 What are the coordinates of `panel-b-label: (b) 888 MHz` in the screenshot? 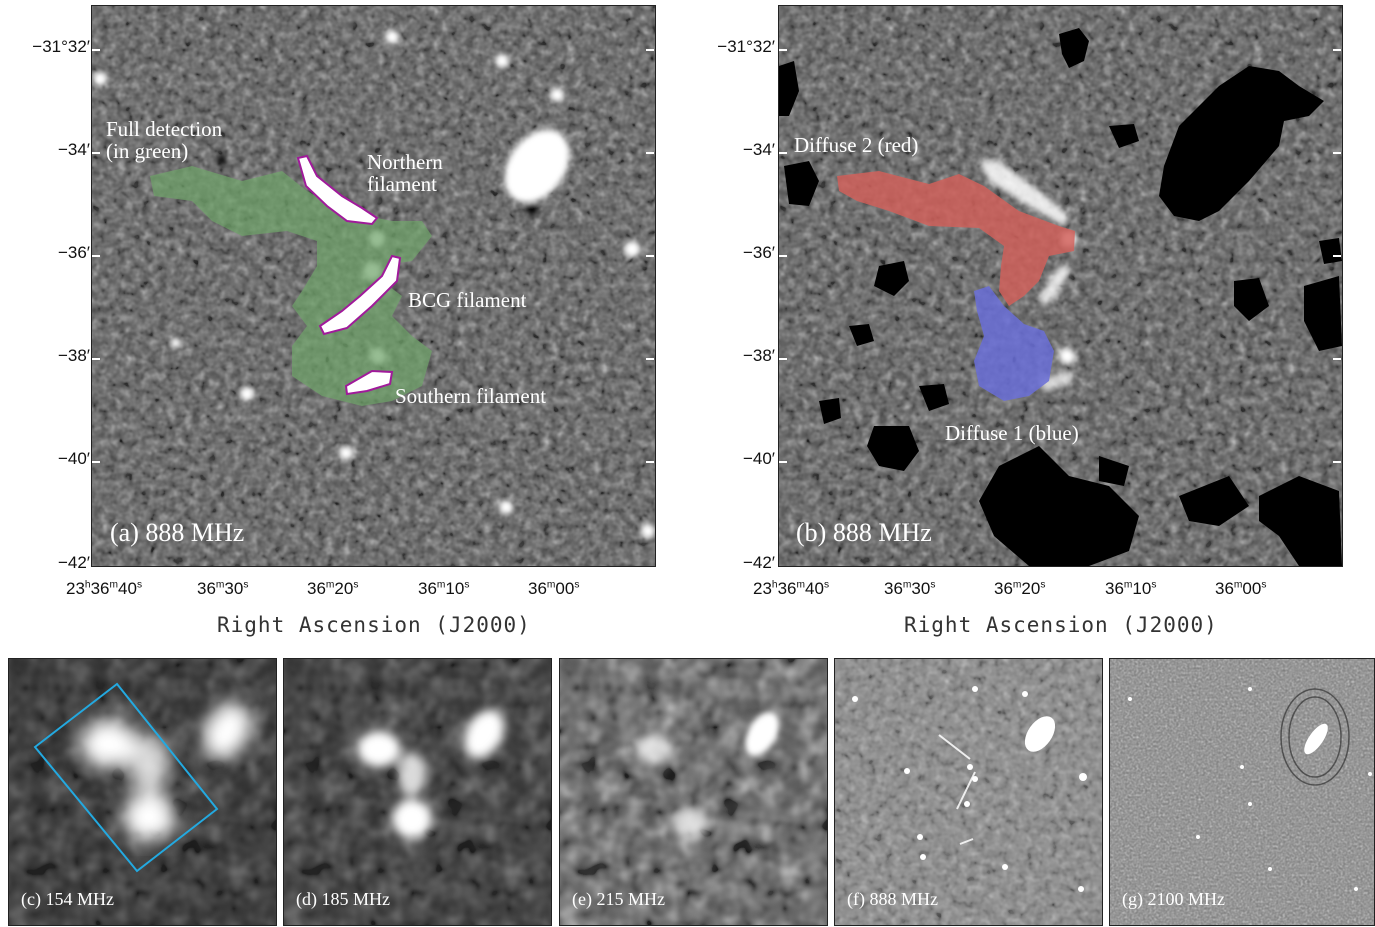 It's located at (864, 532).